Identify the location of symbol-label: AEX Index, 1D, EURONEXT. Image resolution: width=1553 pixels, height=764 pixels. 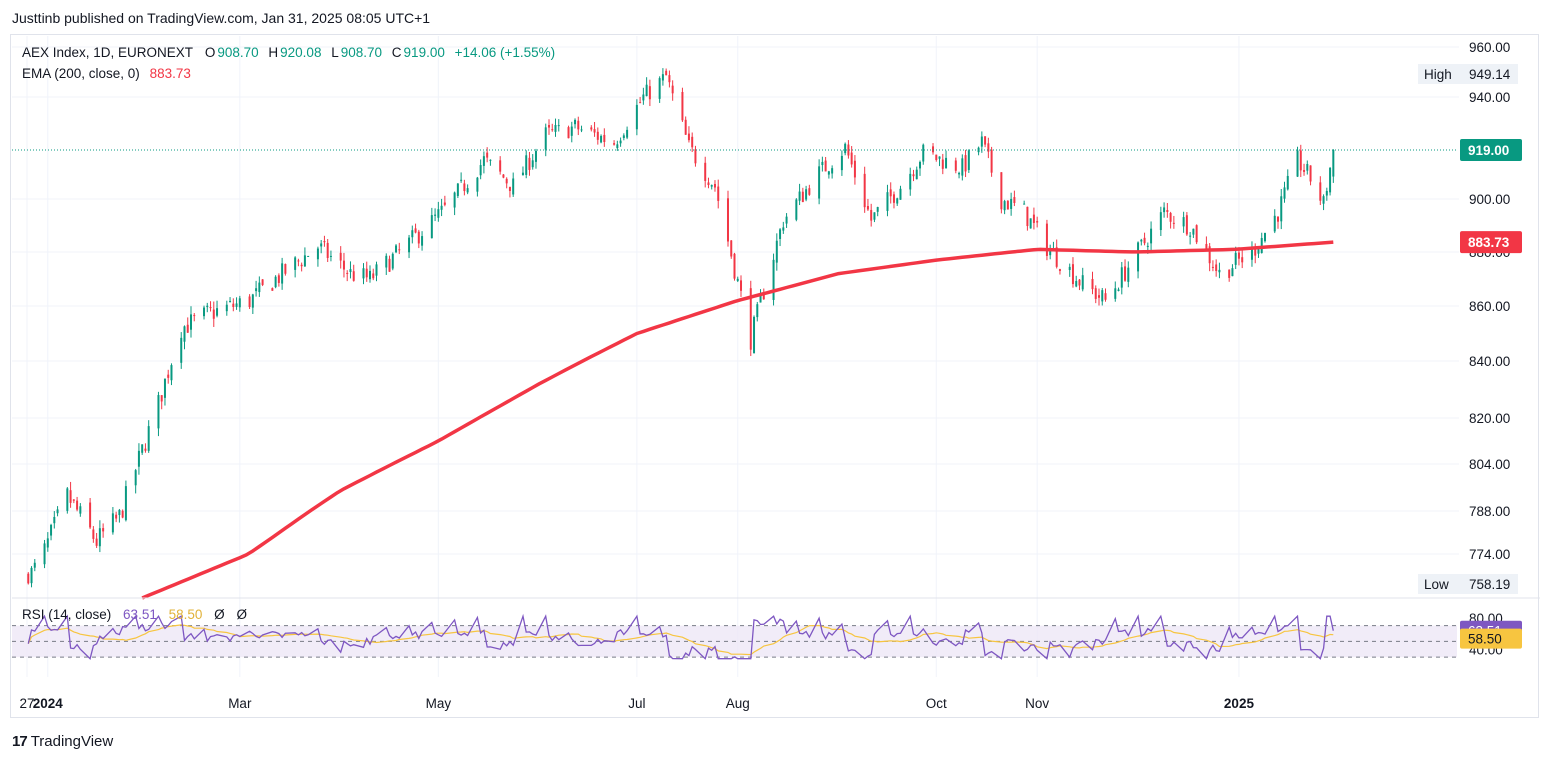
(108, 52).